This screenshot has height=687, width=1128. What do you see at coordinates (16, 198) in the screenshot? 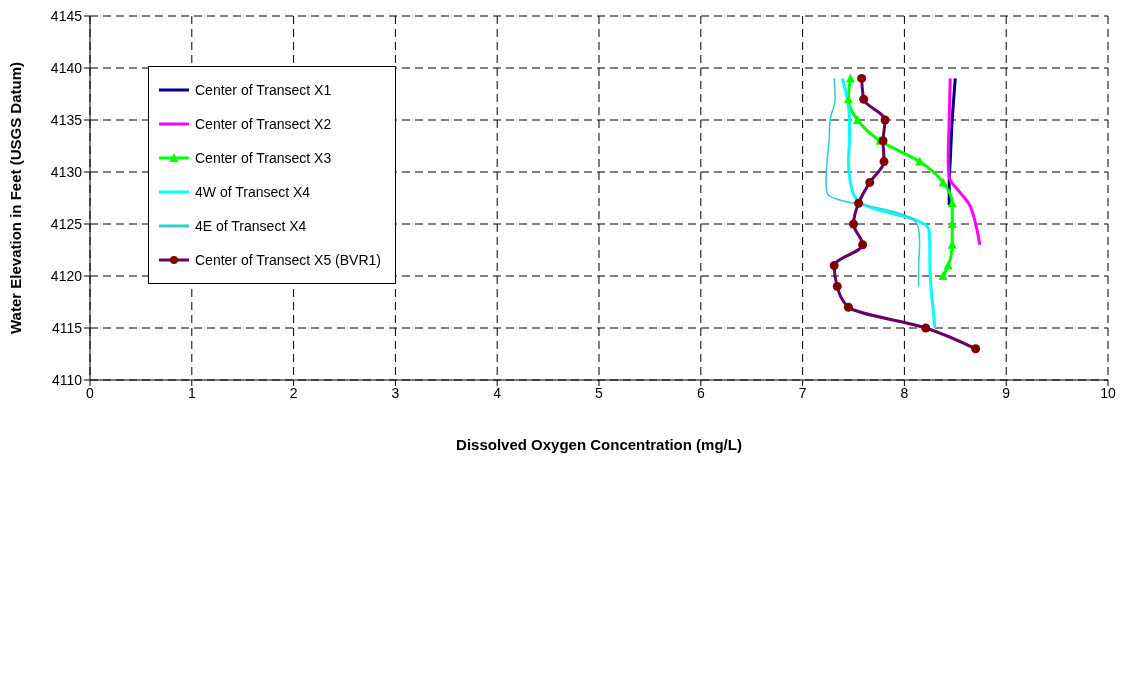
I see `y-axis-title: Water Elevation in Feet (USGS Datum)` at bounding box center [16, 198].